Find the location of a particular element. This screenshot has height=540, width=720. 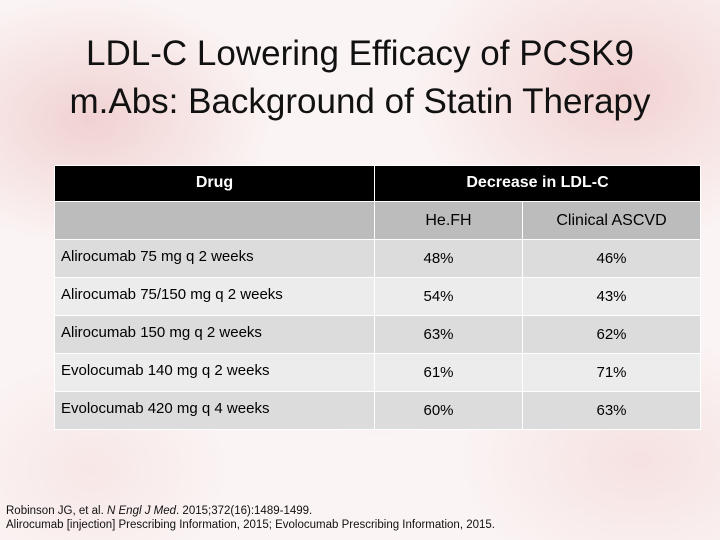

hefh-cell: 48% is located at coordinates (448, 258).